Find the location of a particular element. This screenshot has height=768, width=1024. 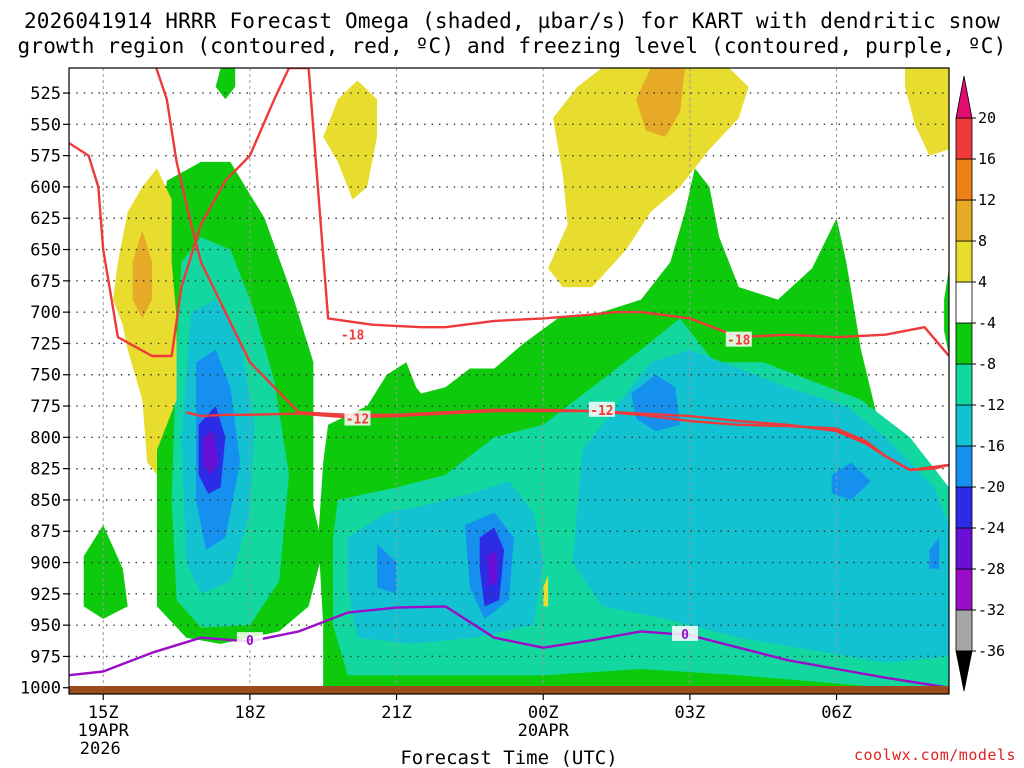

colorbar-label--12: -12 is located at coordinates (991, 405).